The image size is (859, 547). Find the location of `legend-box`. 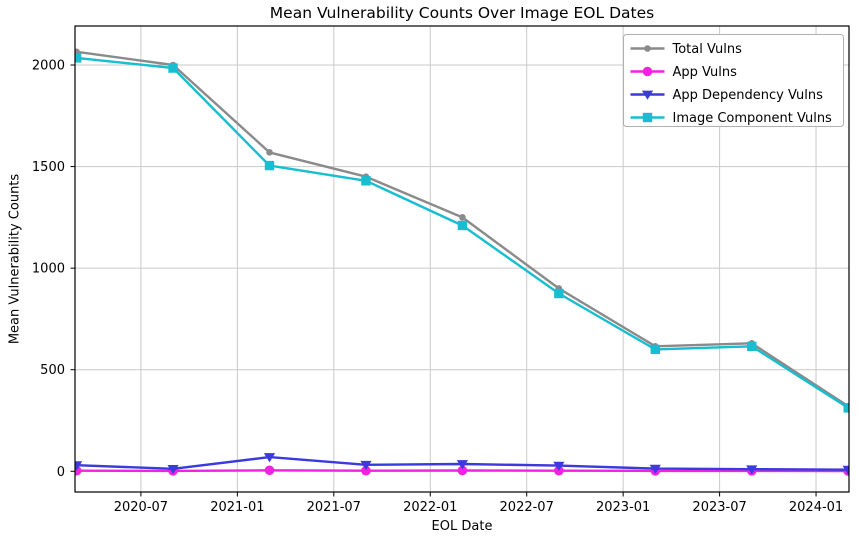

legend-box is located at coordinates (733, 80).